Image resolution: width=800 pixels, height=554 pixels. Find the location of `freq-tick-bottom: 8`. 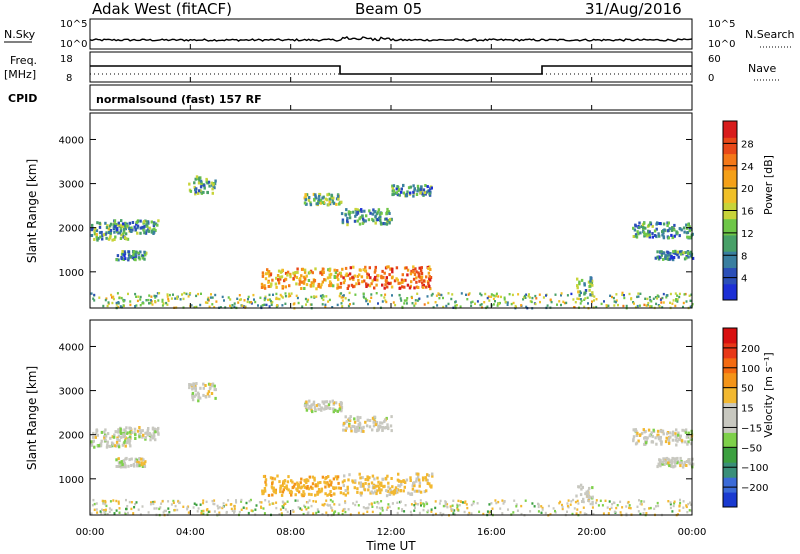

freq-tick-bottom: 8 is located at coordinates (69, 78).